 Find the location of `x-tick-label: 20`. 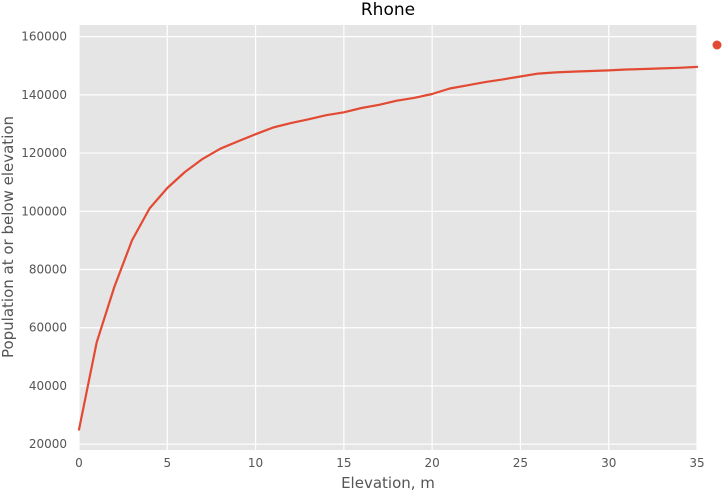

x-tick-label: 20 is located at coordinates (432, 463).